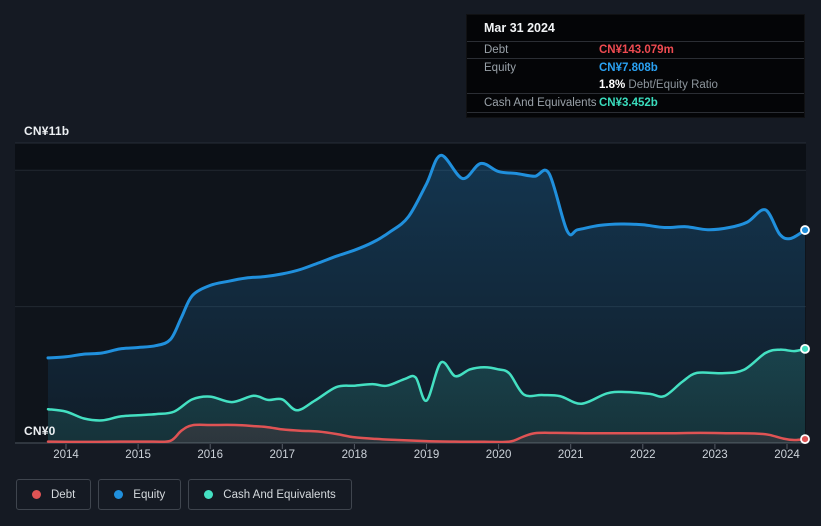 Image resolution: width=821 pixels, height=526 pixels. I want to click on legend-item-equity: Equity, so click(140, 494).